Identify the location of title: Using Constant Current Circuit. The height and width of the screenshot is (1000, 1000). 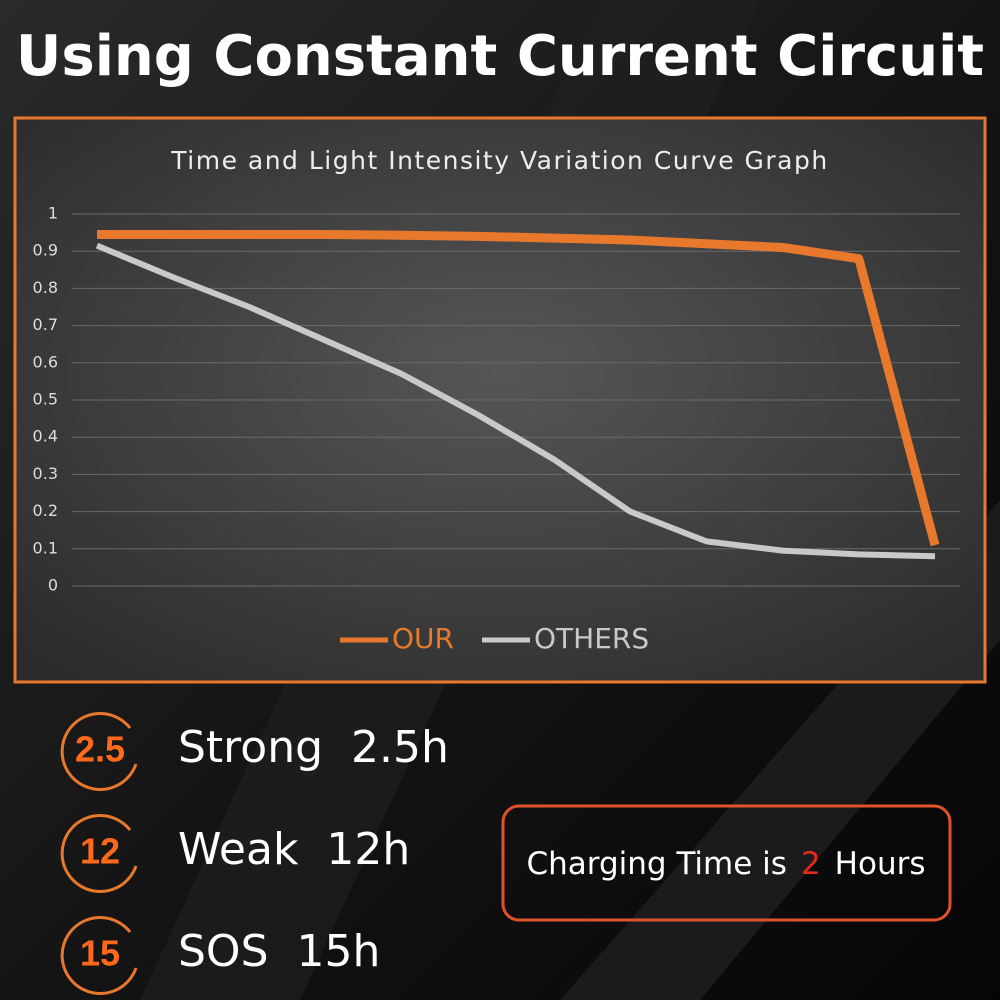
(500, 56).